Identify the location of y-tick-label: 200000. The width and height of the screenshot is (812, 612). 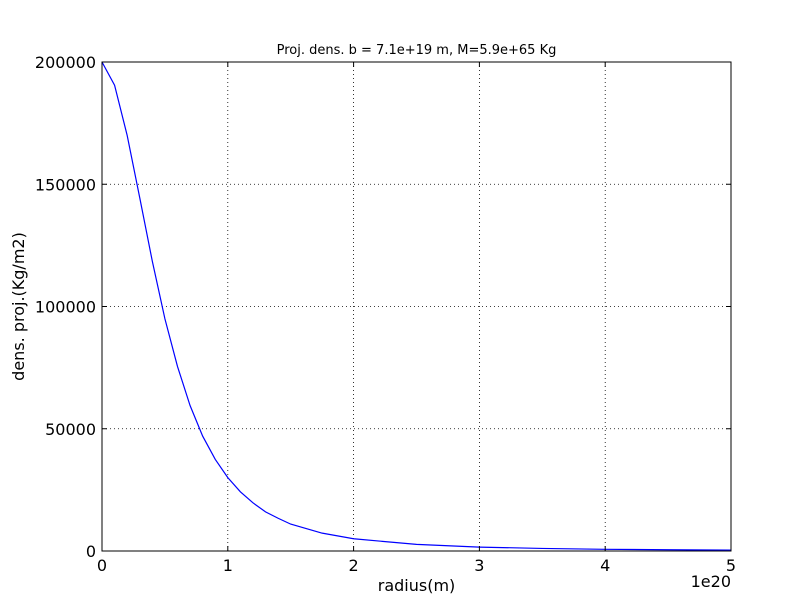
(65, 62).